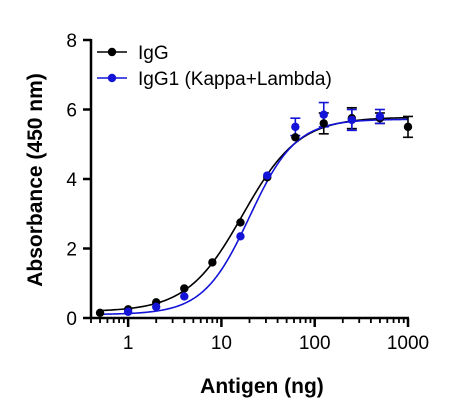 The width and height of the screenshot is (474, 414). I want to click on y-tick-label: 2, so click(71, 250).